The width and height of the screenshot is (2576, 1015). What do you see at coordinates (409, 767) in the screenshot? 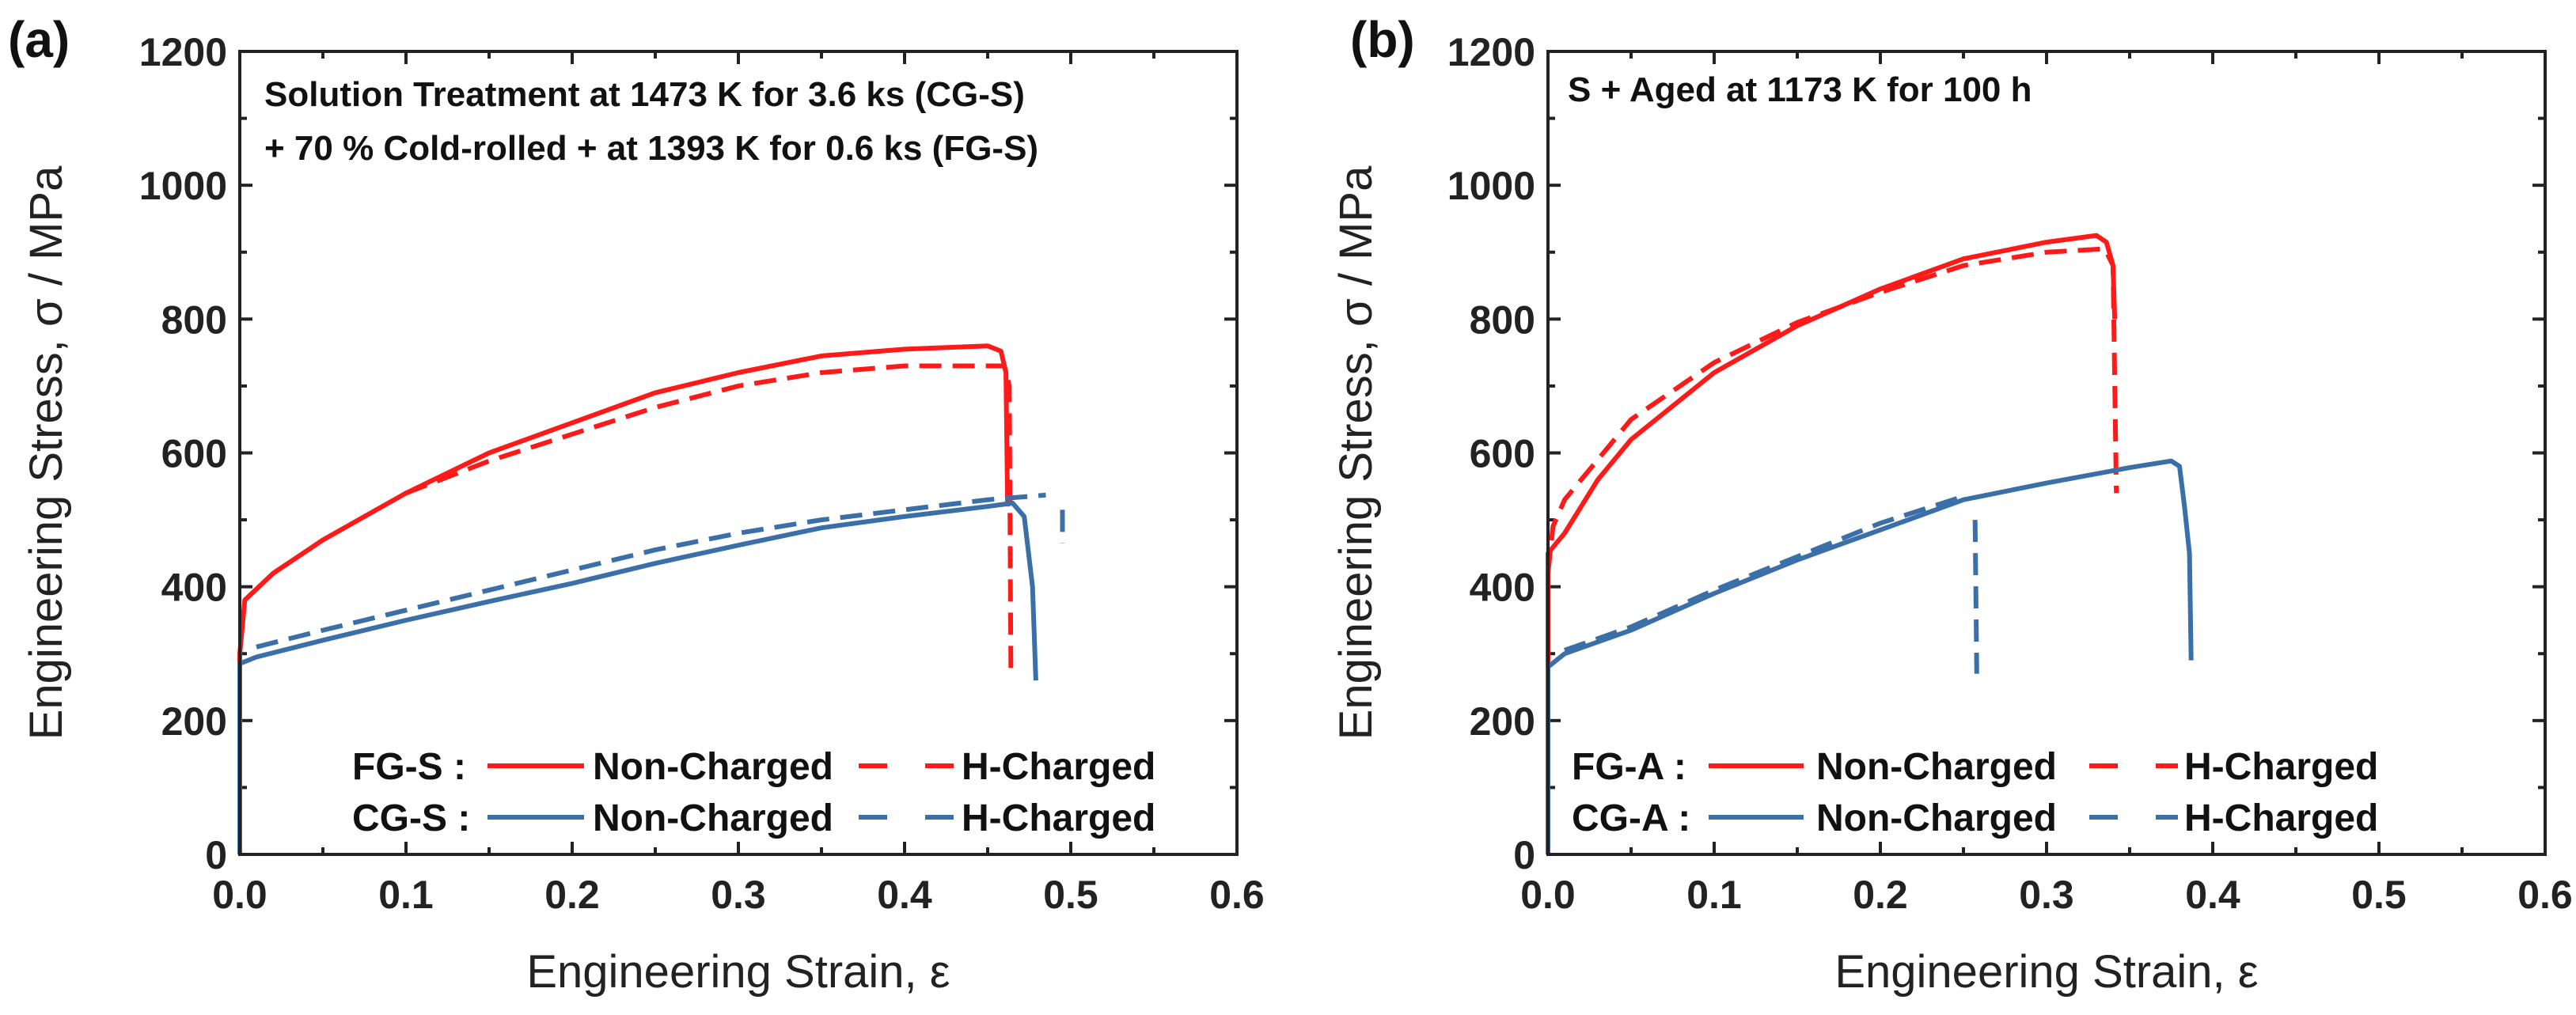
I see `legend-group-label: FG-S :` at bounding box center [409, 767].